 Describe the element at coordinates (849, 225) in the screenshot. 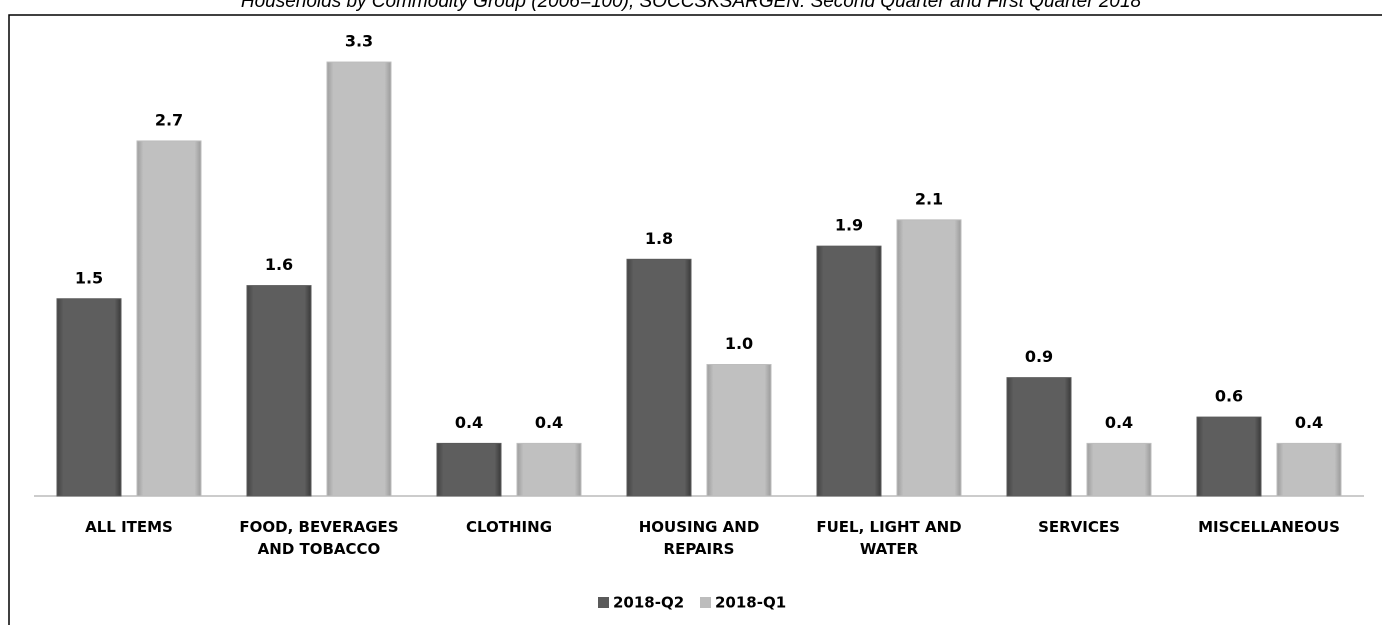

I see `data-label: 1.9` at that location.